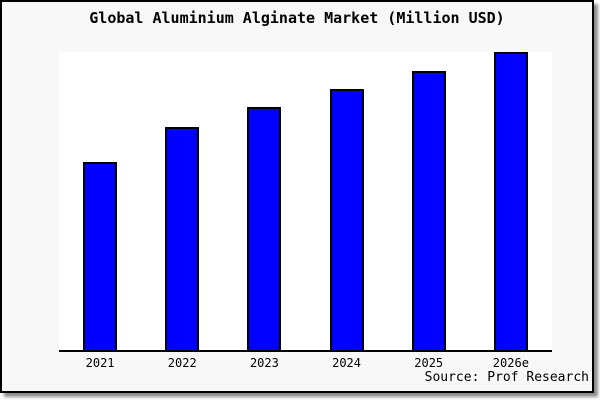 This screenshot has width=600, height=400. What do you see at coordinates (510, 201) in the screenshot?
I see `bar-2026e` at bounding box center [510, 201].